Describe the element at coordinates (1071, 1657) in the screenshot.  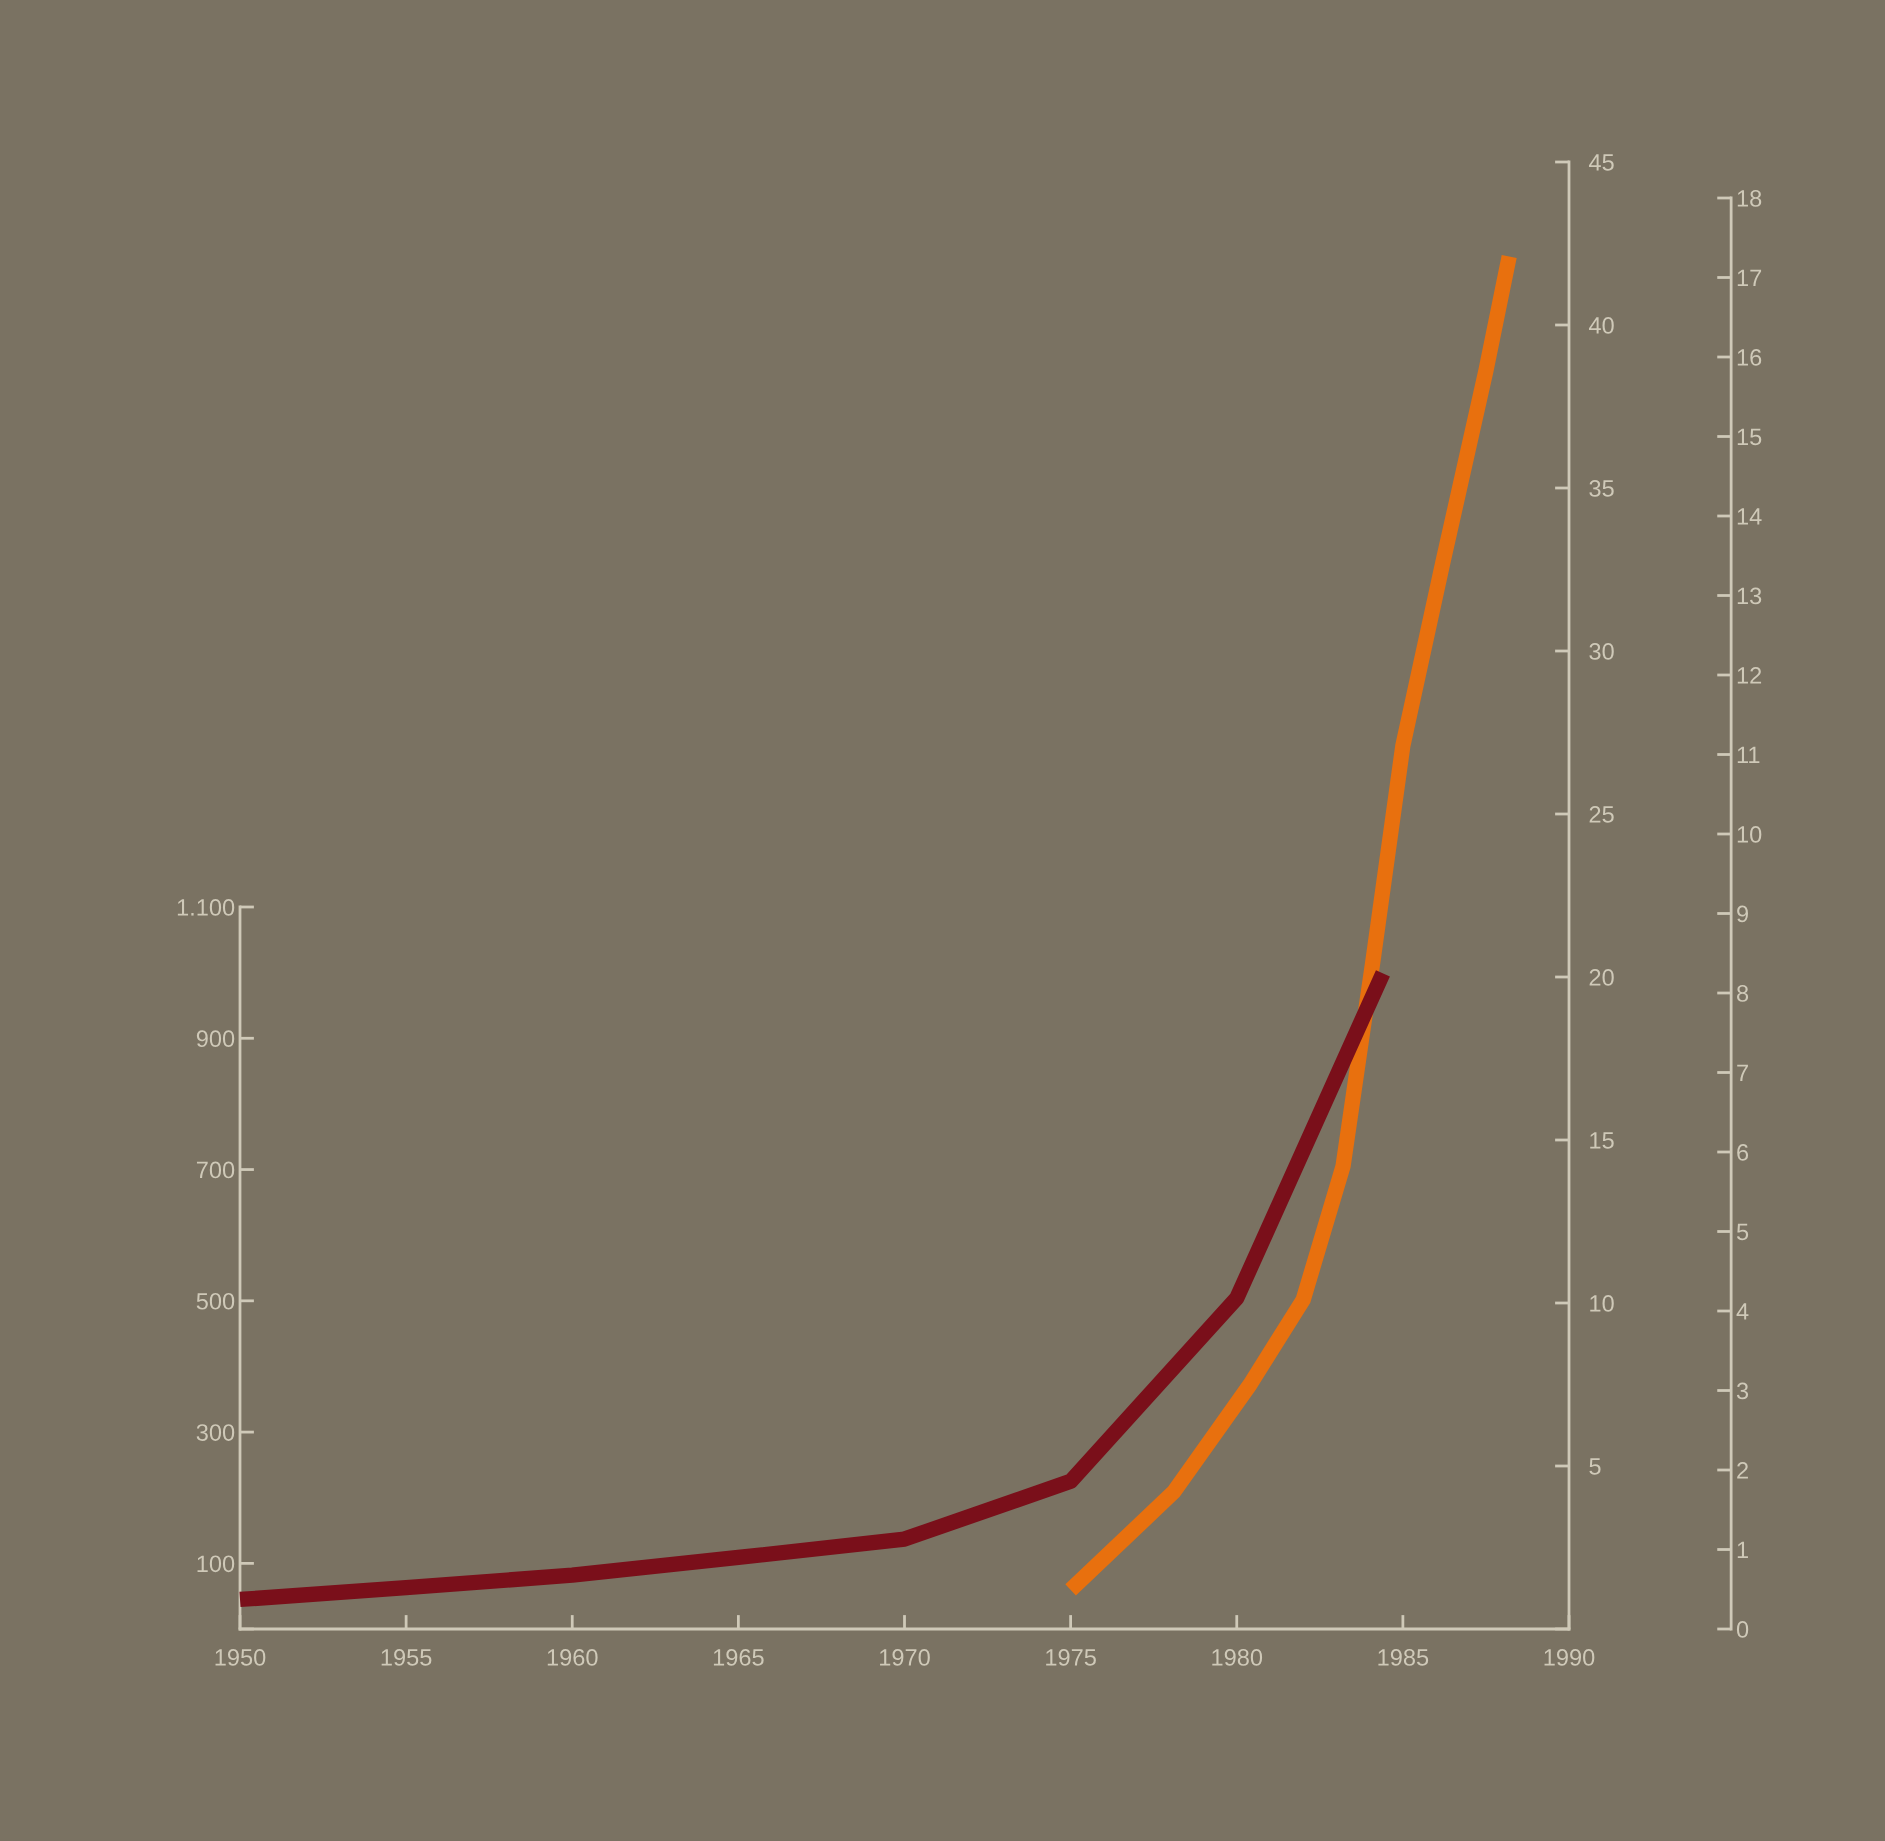
I see `x-tick-label: 1975` at that location.